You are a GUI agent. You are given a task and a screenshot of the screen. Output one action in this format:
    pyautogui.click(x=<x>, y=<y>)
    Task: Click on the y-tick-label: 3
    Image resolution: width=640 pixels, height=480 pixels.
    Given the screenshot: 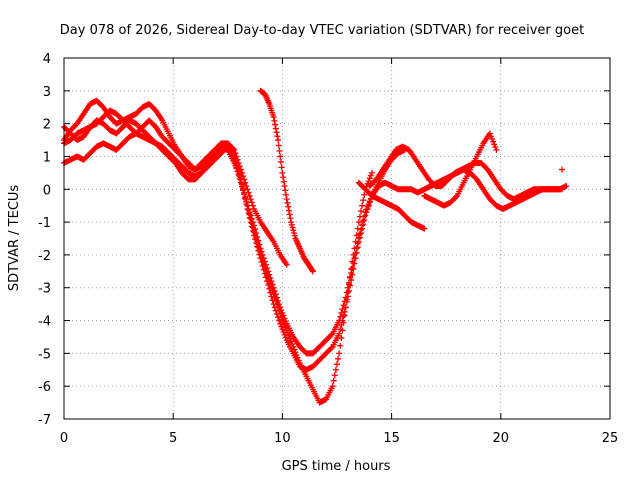 What is the action you would take?
    pyautogui.click(x=47, y=92)
    